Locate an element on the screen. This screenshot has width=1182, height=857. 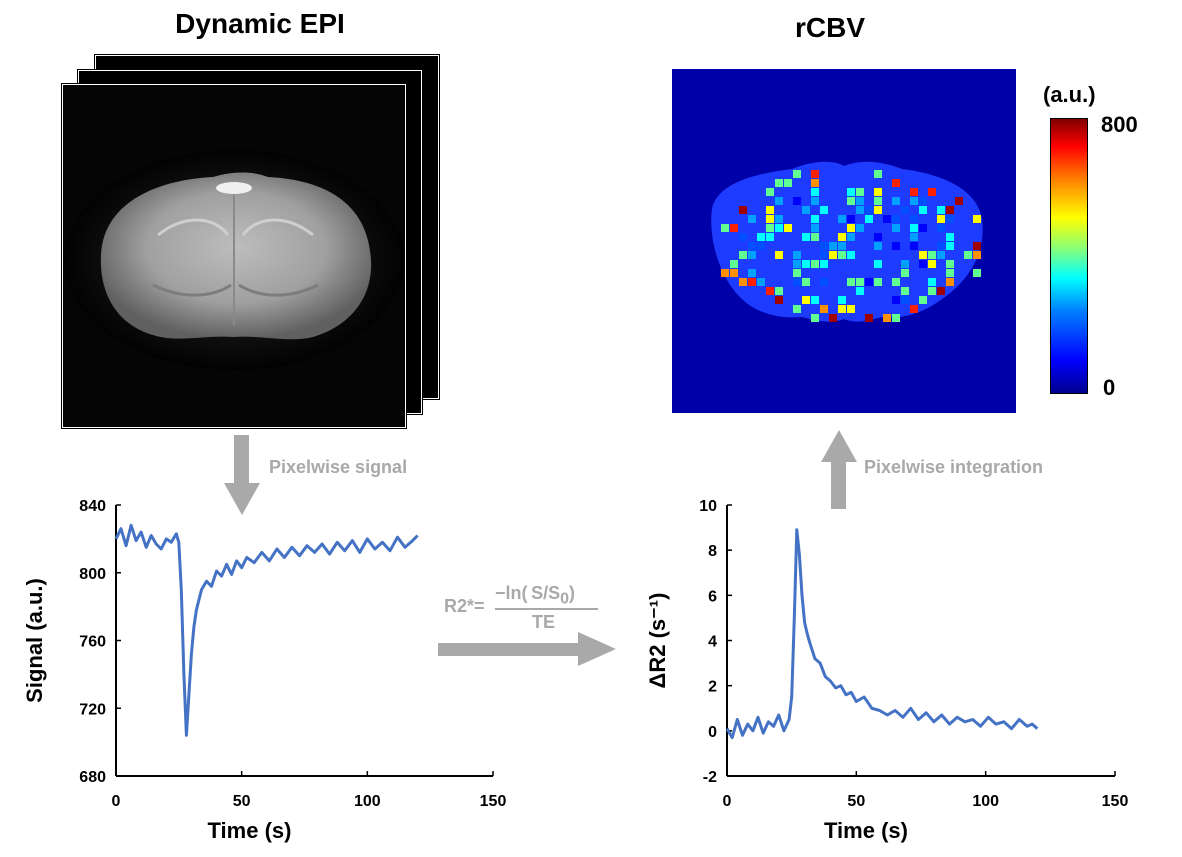
arrow-right-icon is located at coordinates (527, 649).